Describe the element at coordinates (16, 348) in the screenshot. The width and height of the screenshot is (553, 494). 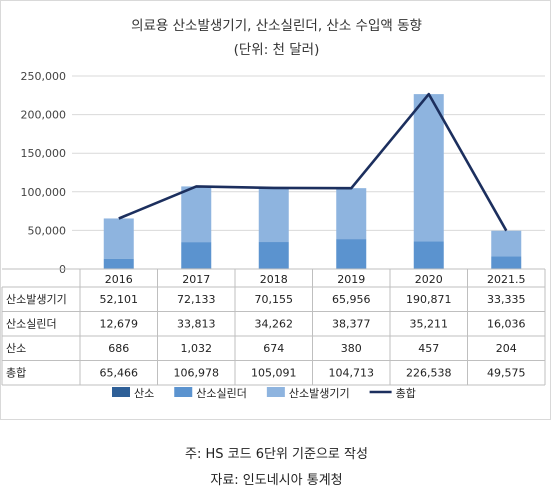
I see `table-row-label: 산소` at that location.